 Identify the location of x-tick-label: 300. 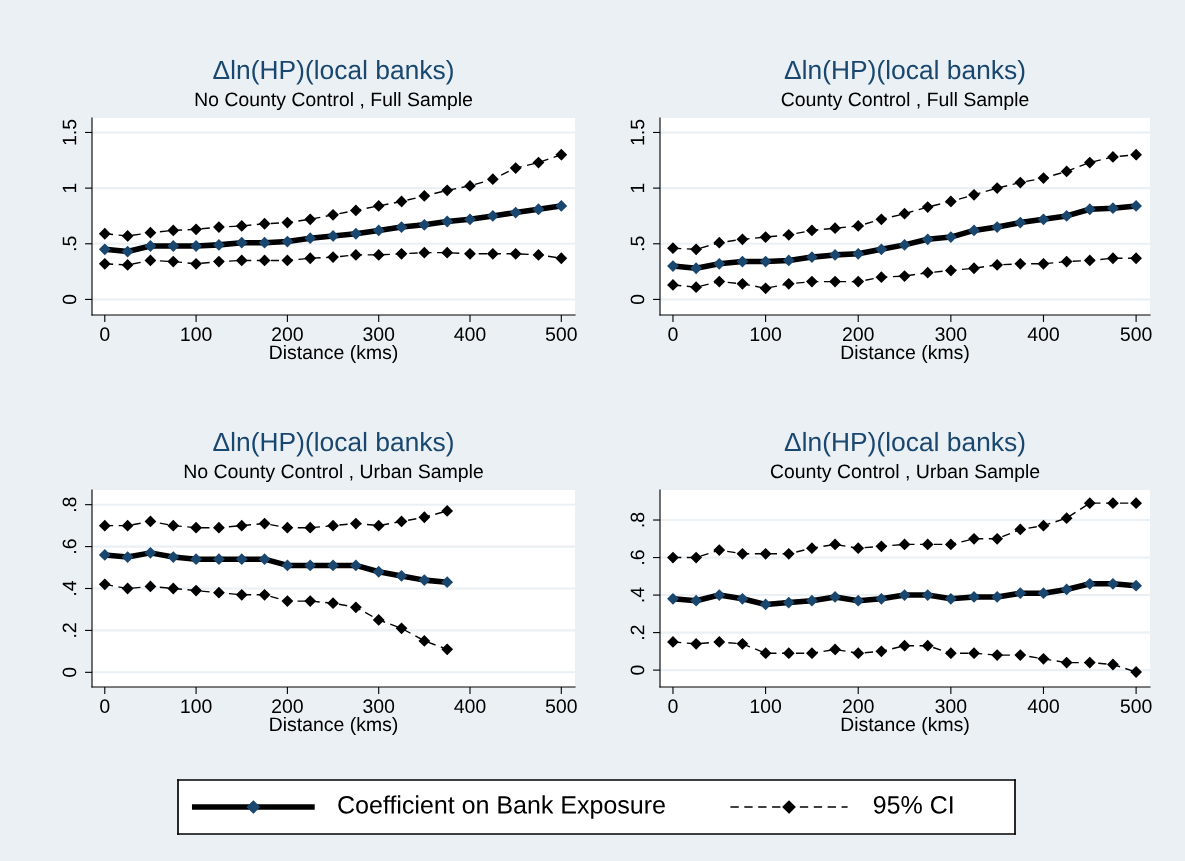
(379, 334).